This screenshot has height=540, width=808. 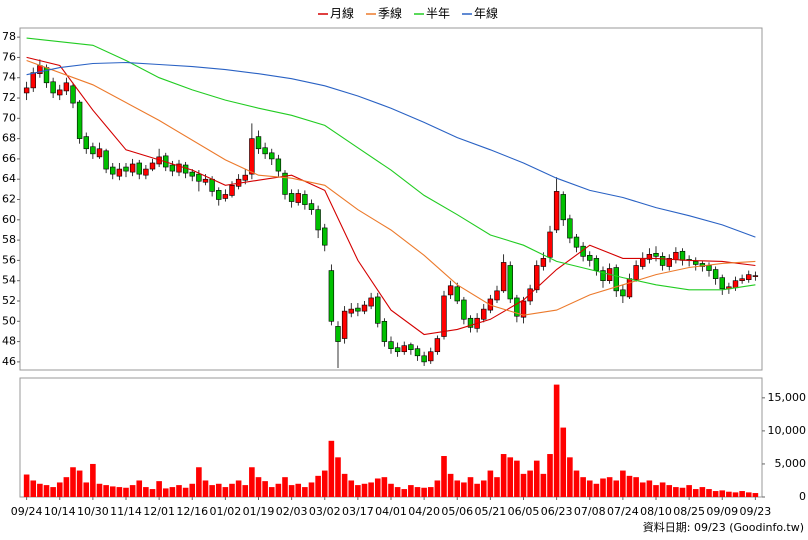 What do you see at coordinates (590, 511) in the screenshot?
I see `x-tick-label: 07/08` at bounding box center [590, 511].